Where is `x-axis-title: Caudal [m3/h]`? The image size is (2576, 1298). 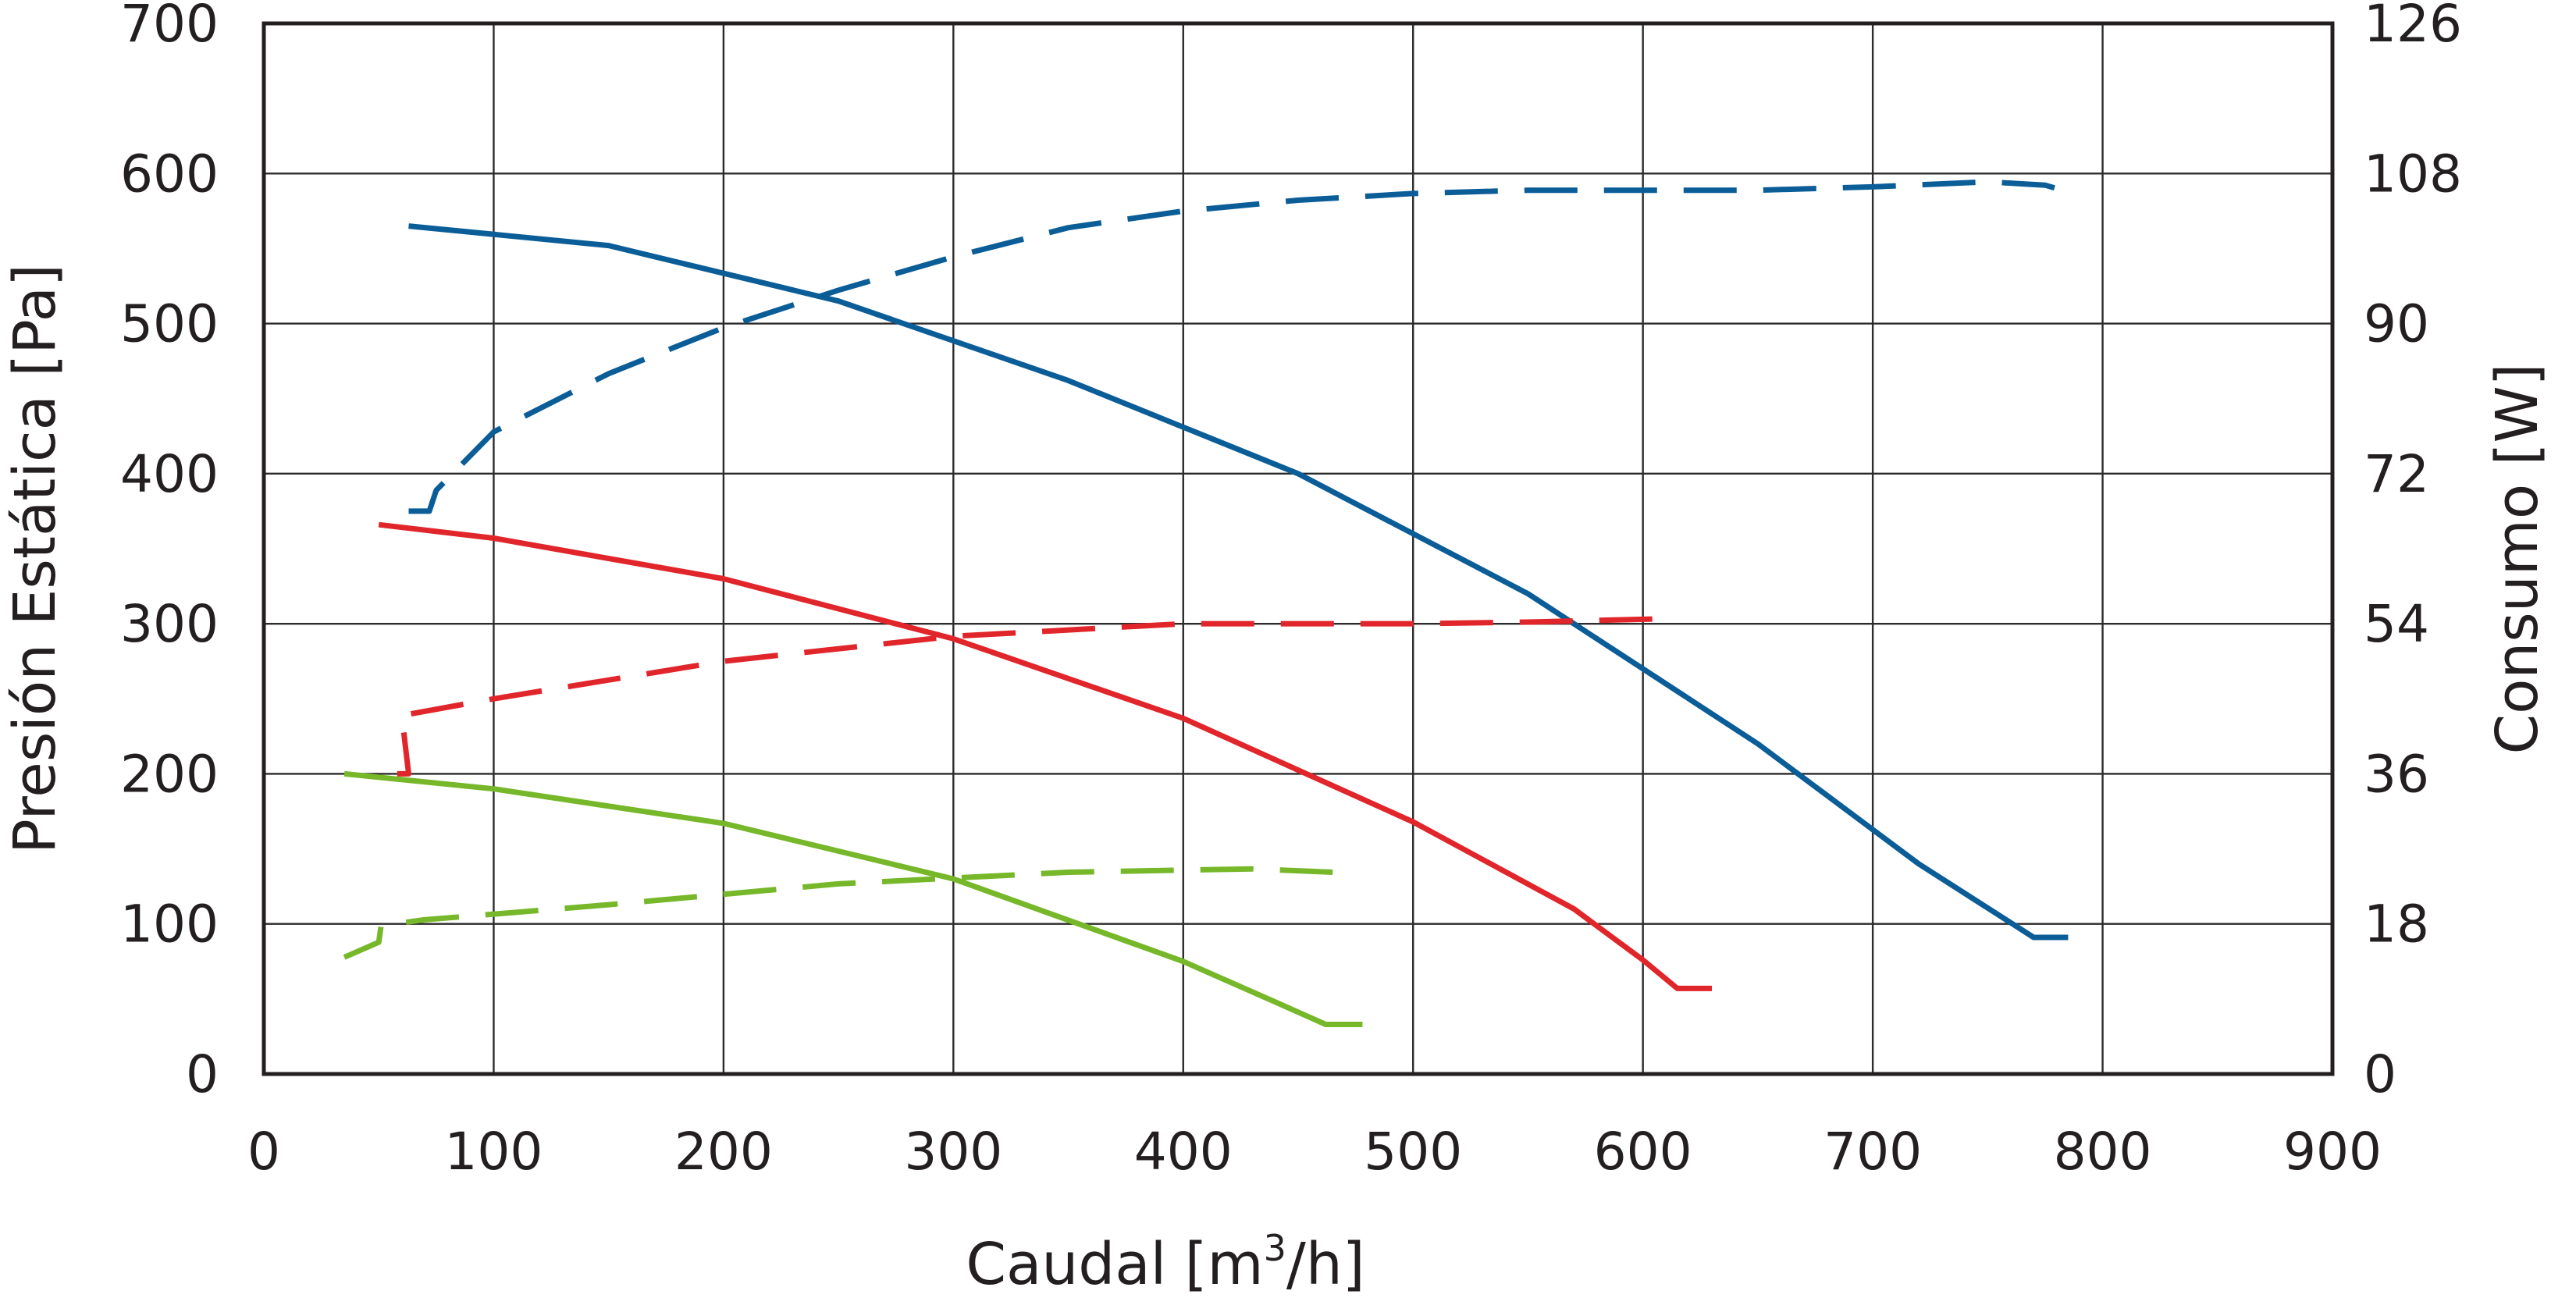 x-axis-title: Caudal [m3/h] is located at coordinates (1165, 1262).